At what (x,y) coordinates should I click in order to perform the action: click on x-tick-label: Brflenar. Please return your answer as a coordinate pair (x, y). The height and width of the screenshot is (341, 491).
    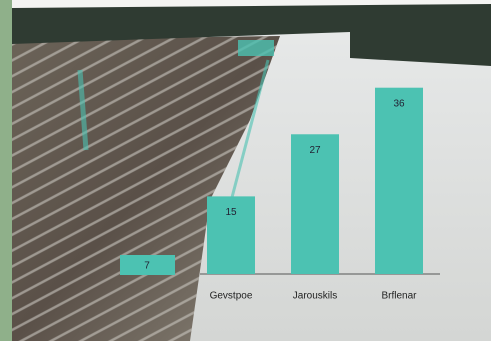
    Looking at the image, I should click on (399, 296).